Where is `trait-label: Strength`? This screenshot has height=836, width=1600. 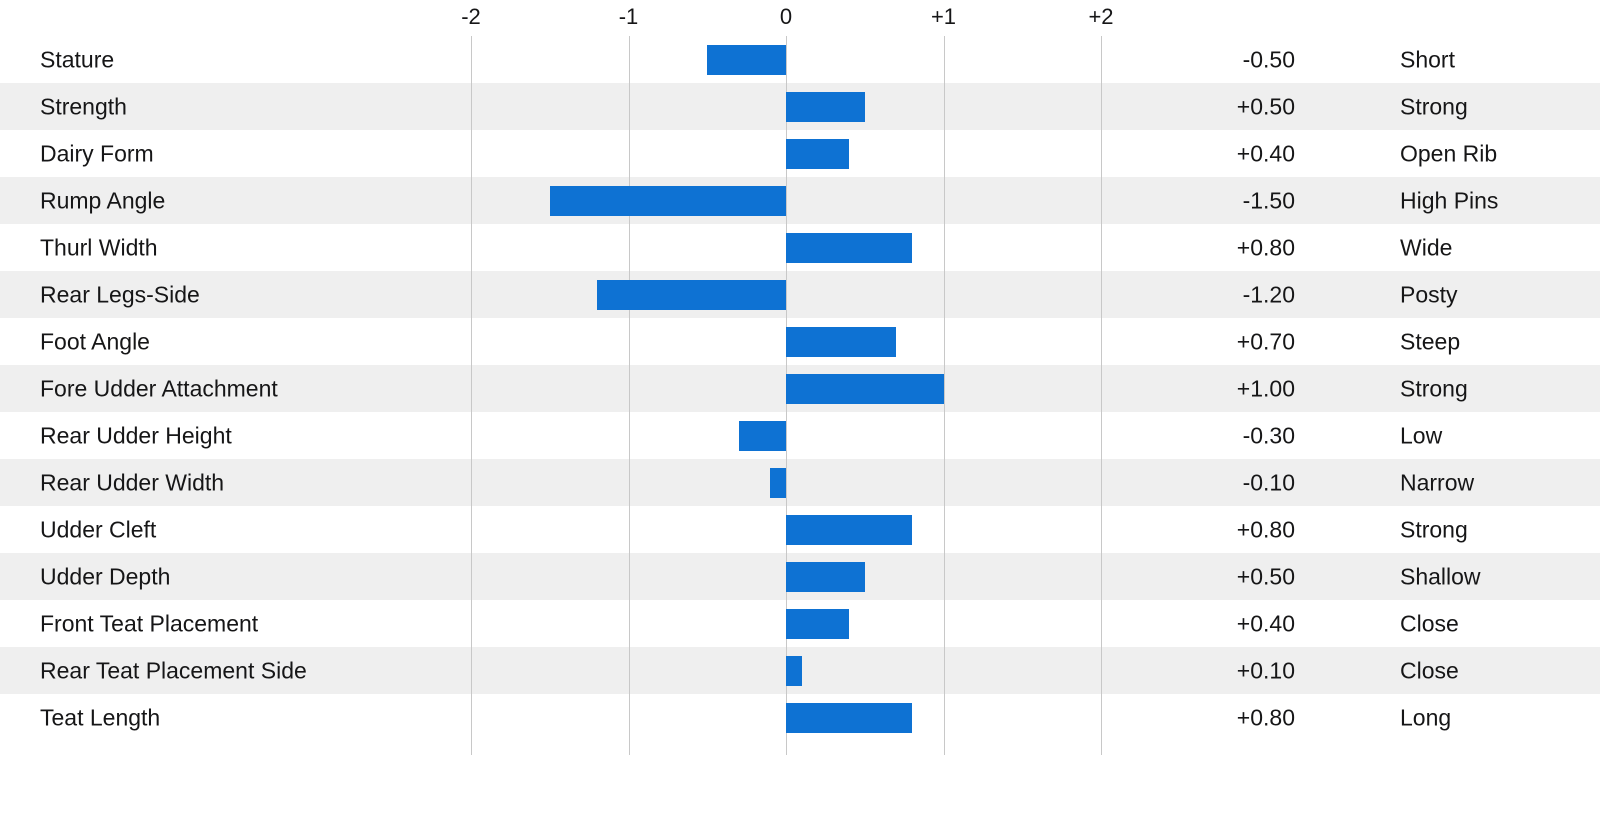 trait-label: Strength is located at coordinates (83, 106).